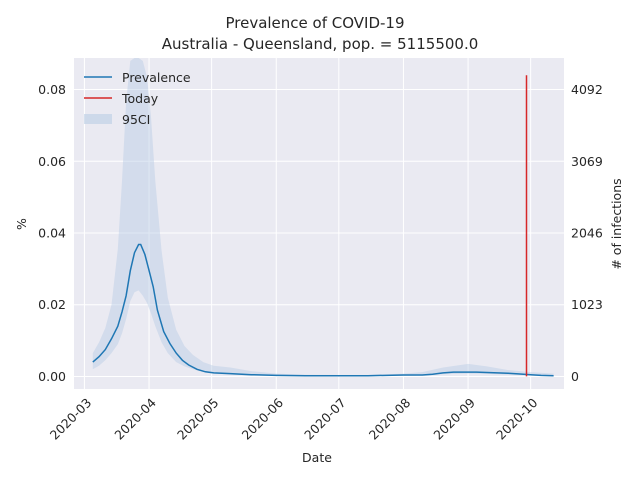 The image size is (640, 480). What do you see at coordinates (136, 119) in the screenshot?
I see `legend-ci-label: 95CI` at bounding box center [136, 119].